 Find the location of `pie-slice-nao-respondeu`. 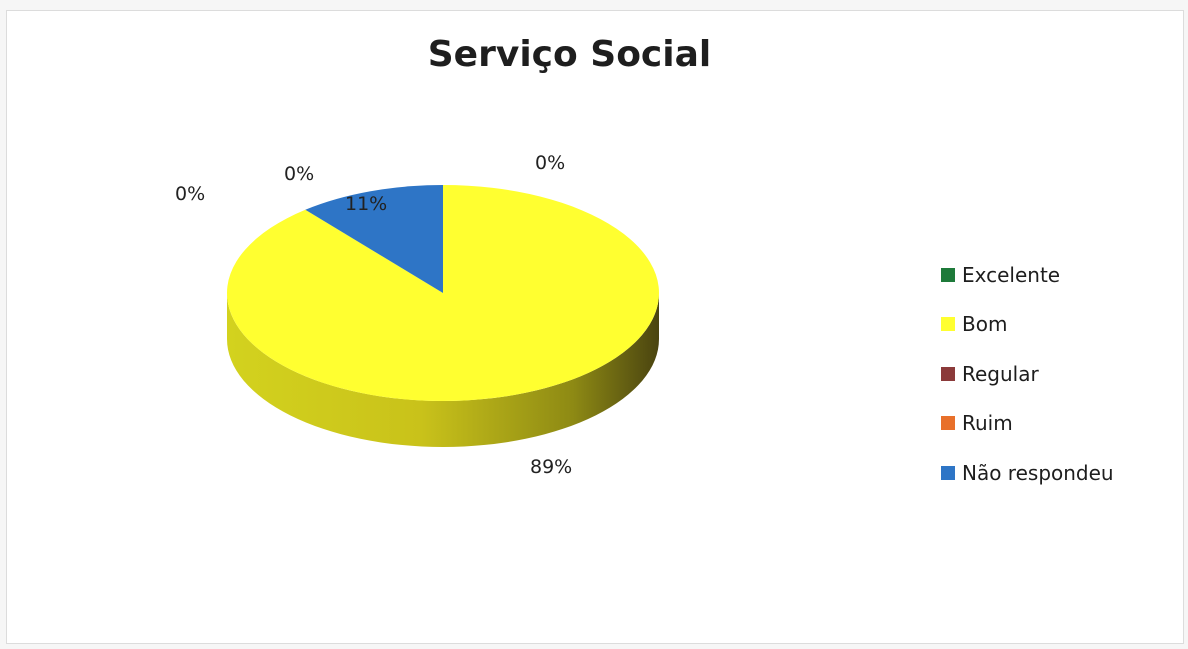

pie-slice-nao-respondeu is located at coordinates (374, 239).